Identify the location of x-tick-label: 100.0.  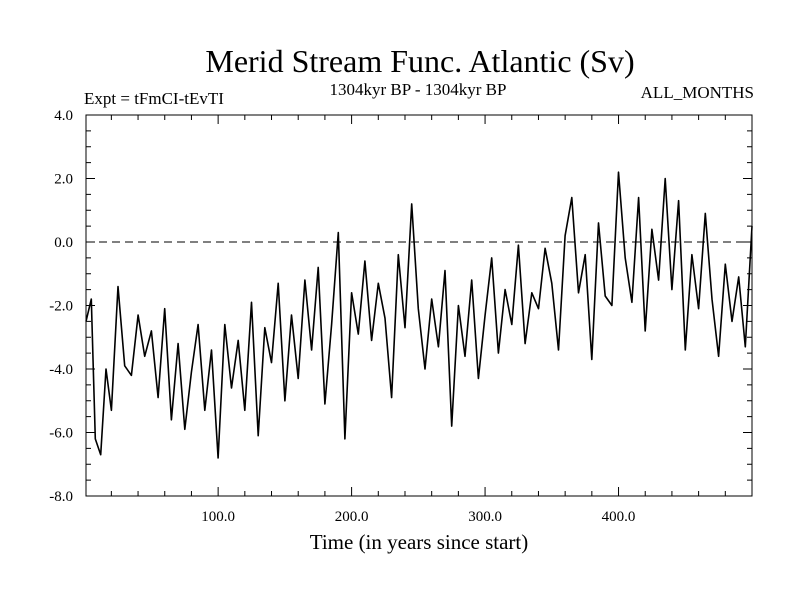
(218, 517).